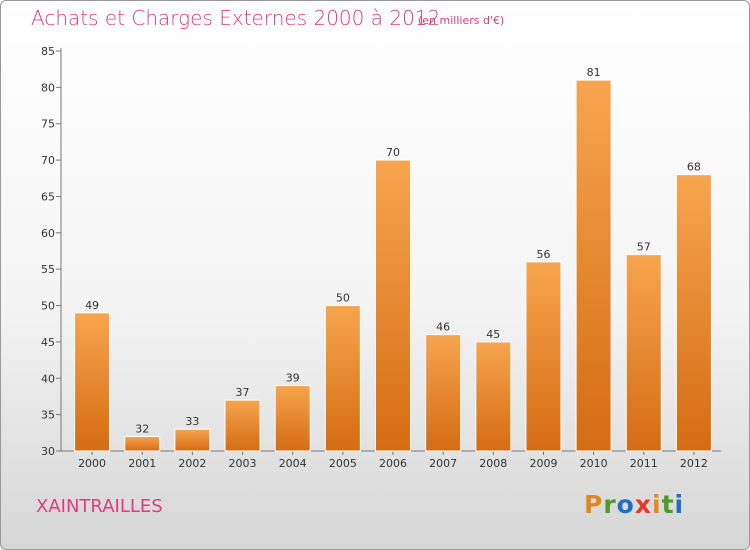 The height and width of the screenshot is (550, 750). I want to click on y-tick-label: 30, so click(48, 451).